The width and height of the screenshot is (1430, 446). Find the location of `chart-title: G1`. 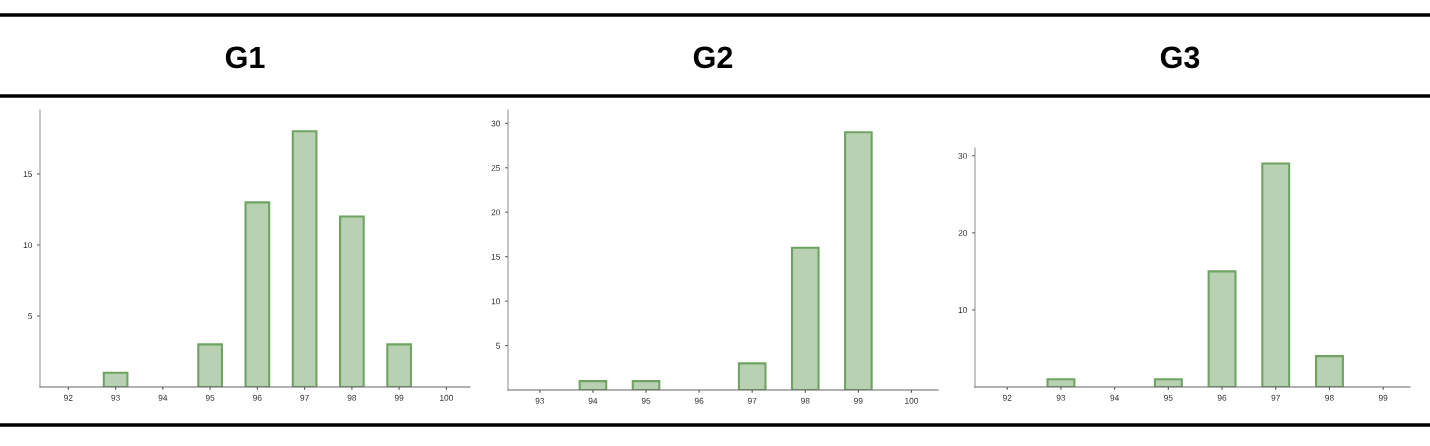

chart-title: G1 is located at coordinates (245, 57).